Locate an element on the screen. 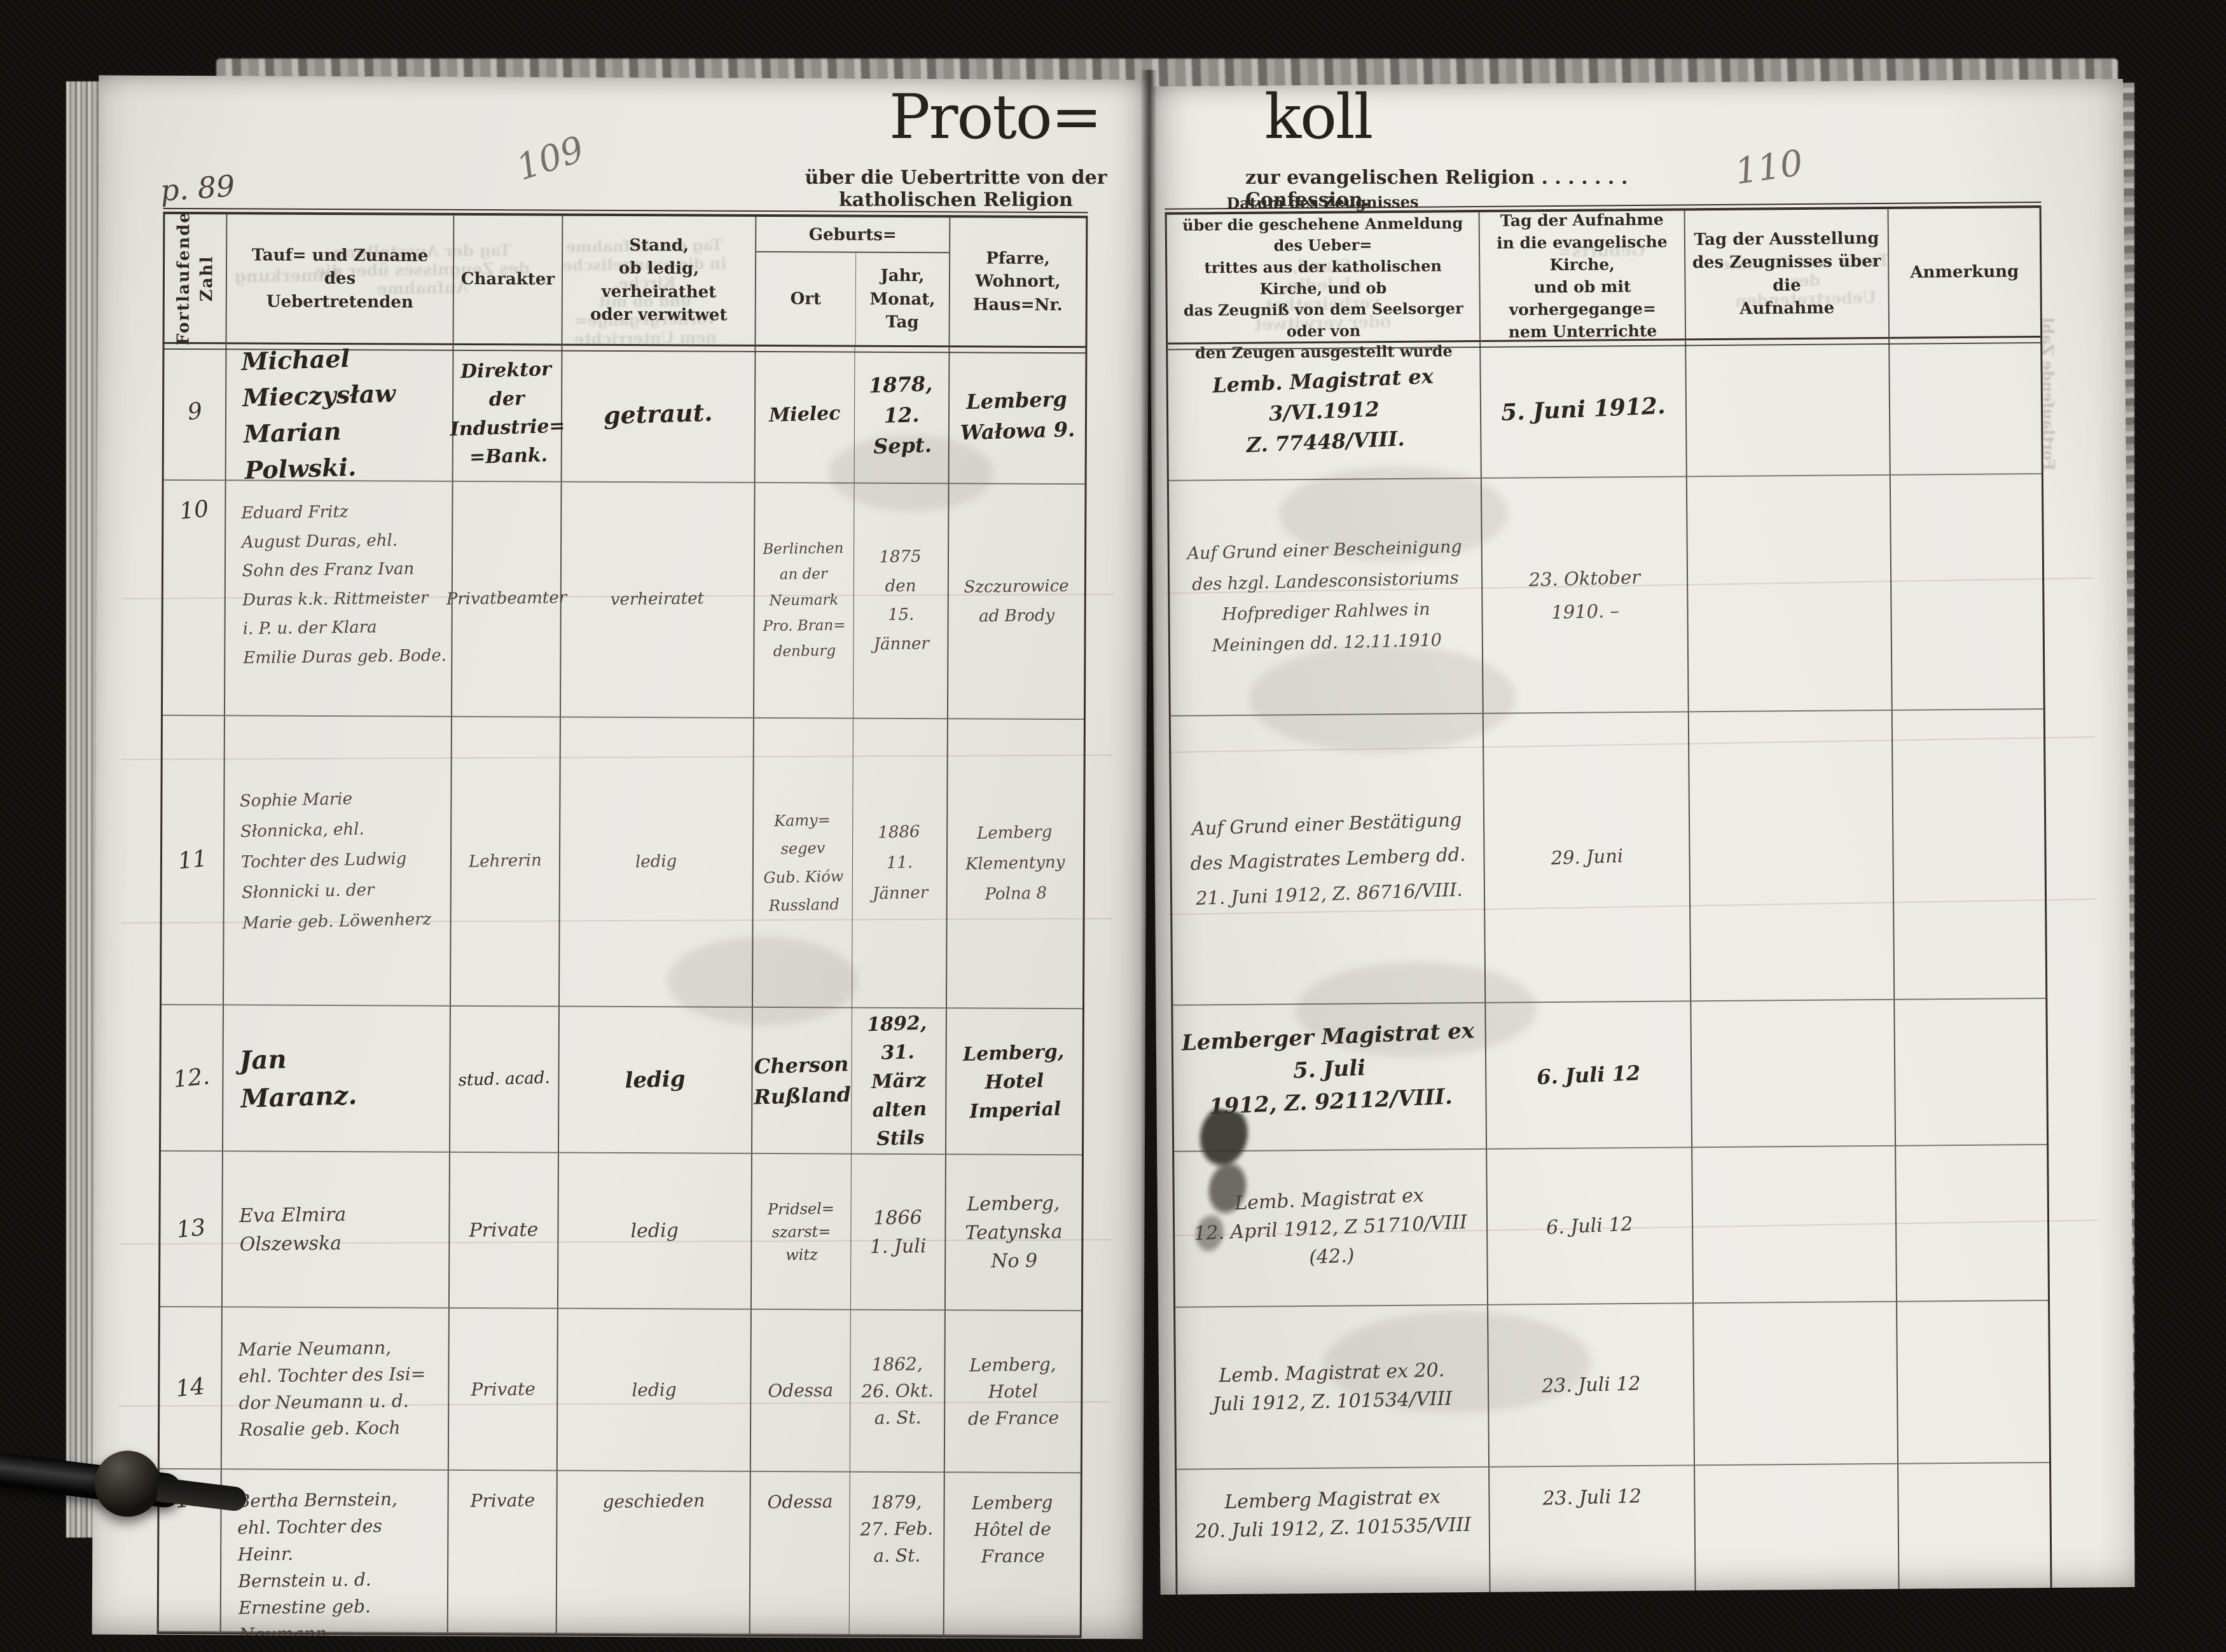  header-pfarre-wohnort: Pfarre, Wohnort, Haus=Nr. is located at coordinates (1018, 282).